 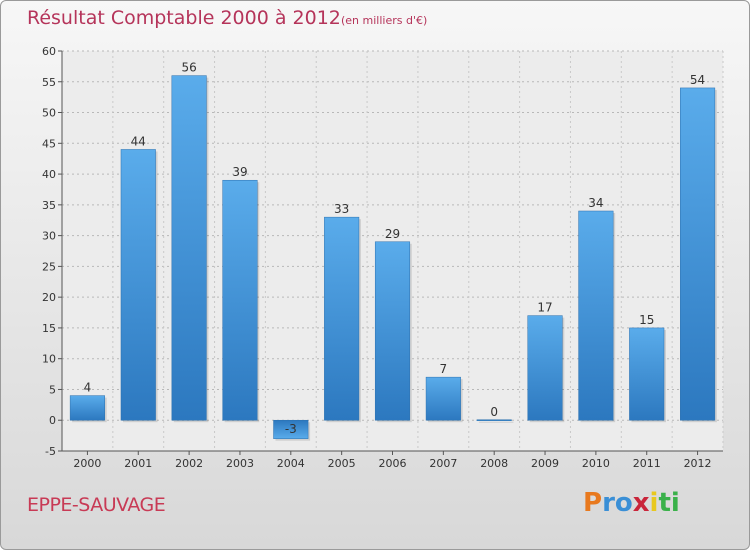 I want to click on bar-2000, so click(x=87, y=408).